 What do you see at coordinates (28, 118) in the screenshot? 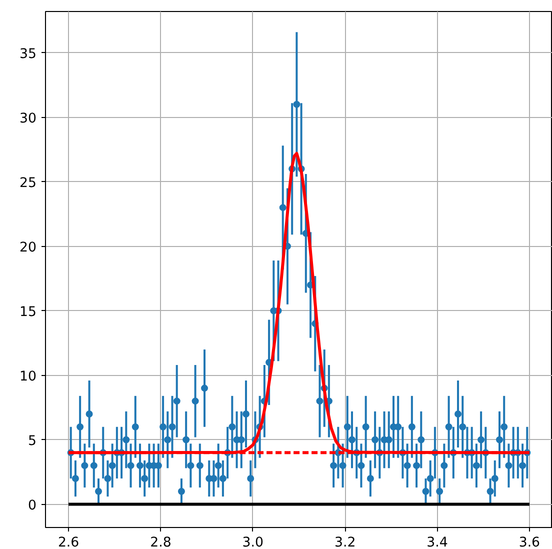
I see `y-tick-label: 30` at bounding box center [28, 118].